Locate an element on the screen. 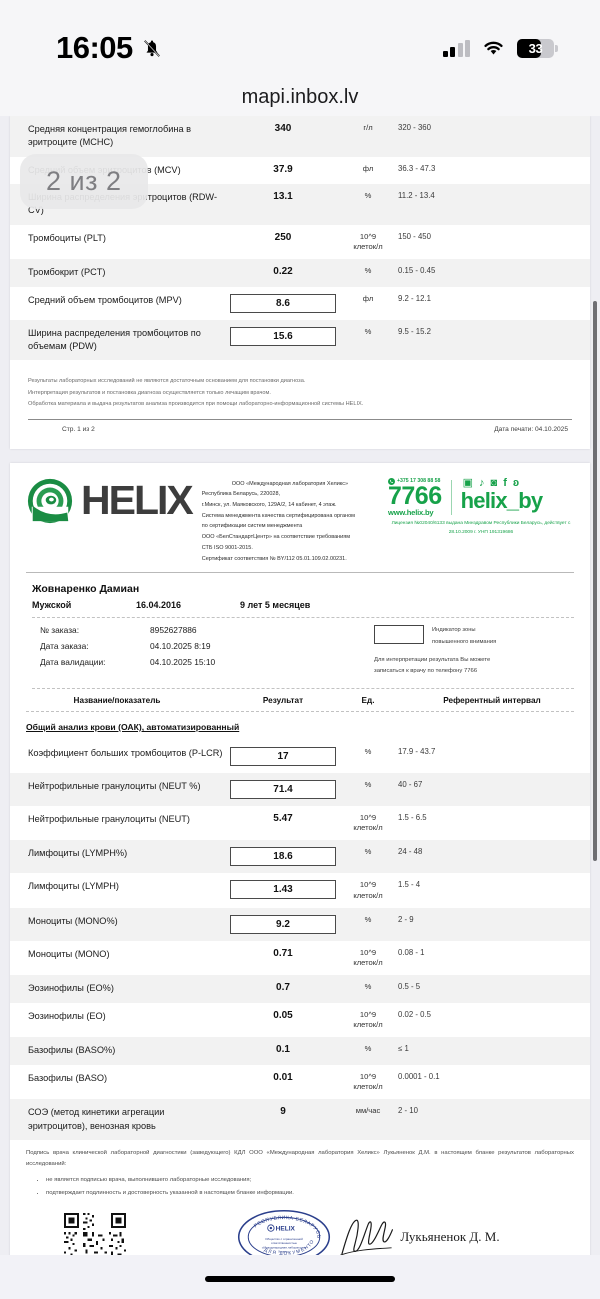 The width and height of the screenshot is (600, 1299). row-result-value: 9.2 is located at coordinates (283, 924).